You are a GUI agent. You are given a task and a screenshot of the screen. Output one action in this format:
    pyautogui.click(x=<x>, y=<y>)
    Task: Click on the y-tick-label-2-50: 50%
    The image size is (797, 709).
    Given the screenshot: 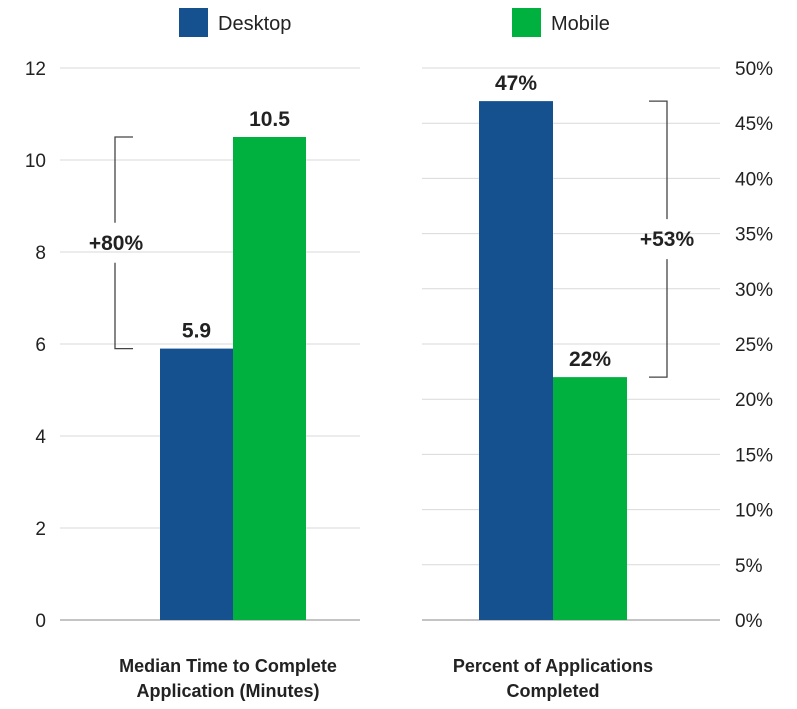 What is the action you would take?
    pyautogui.click(x=754, y=69)
    